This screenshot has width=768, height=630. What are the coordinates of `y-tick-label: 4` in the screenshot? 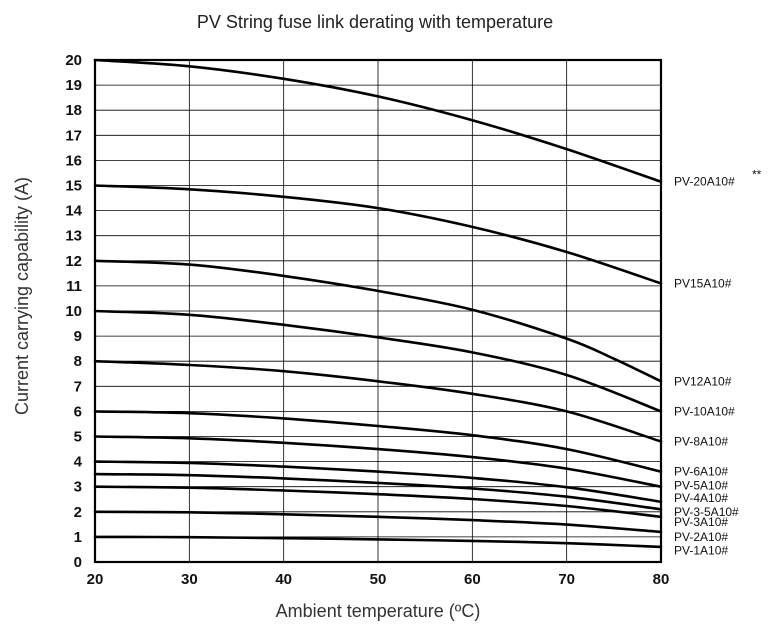 It's located at (78, 462).